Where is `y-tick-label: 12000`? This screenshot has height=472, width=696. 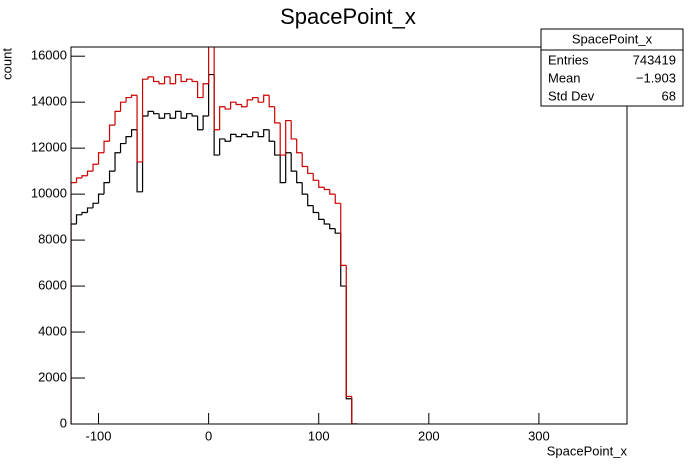
y-tick-label: 12000 is located at coordinates (49, 147).